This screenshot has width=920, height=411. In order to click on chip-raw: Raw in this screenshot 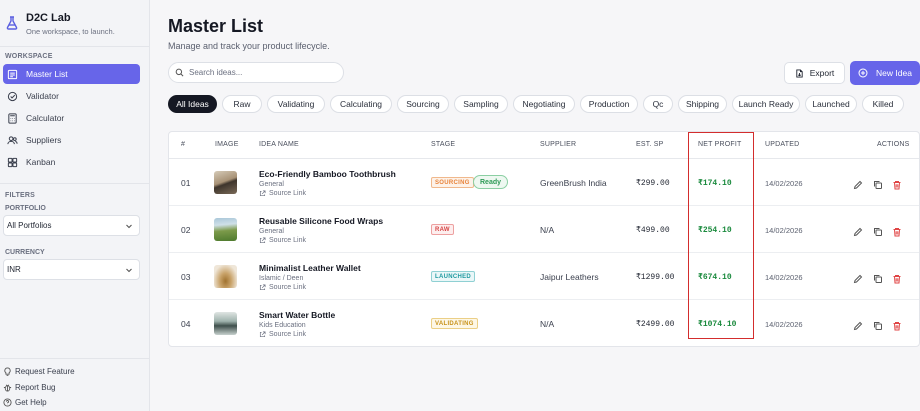, I will do `click(242, 104)`.